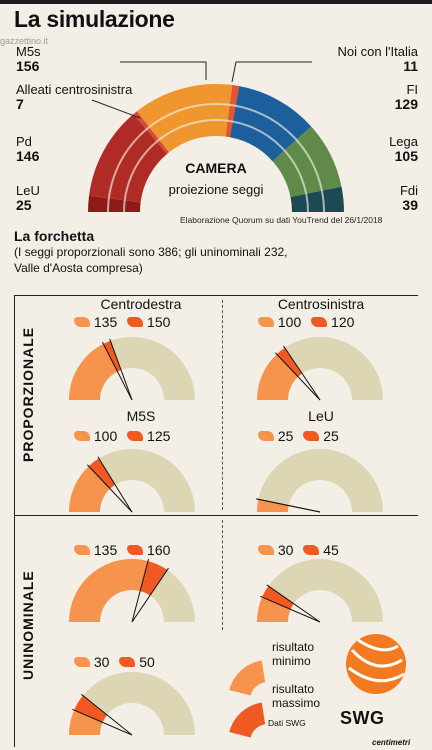  Describe the element at coordinates (391, 742) in the screenshot. I see `brand-centimetri: centimetri` at that location.